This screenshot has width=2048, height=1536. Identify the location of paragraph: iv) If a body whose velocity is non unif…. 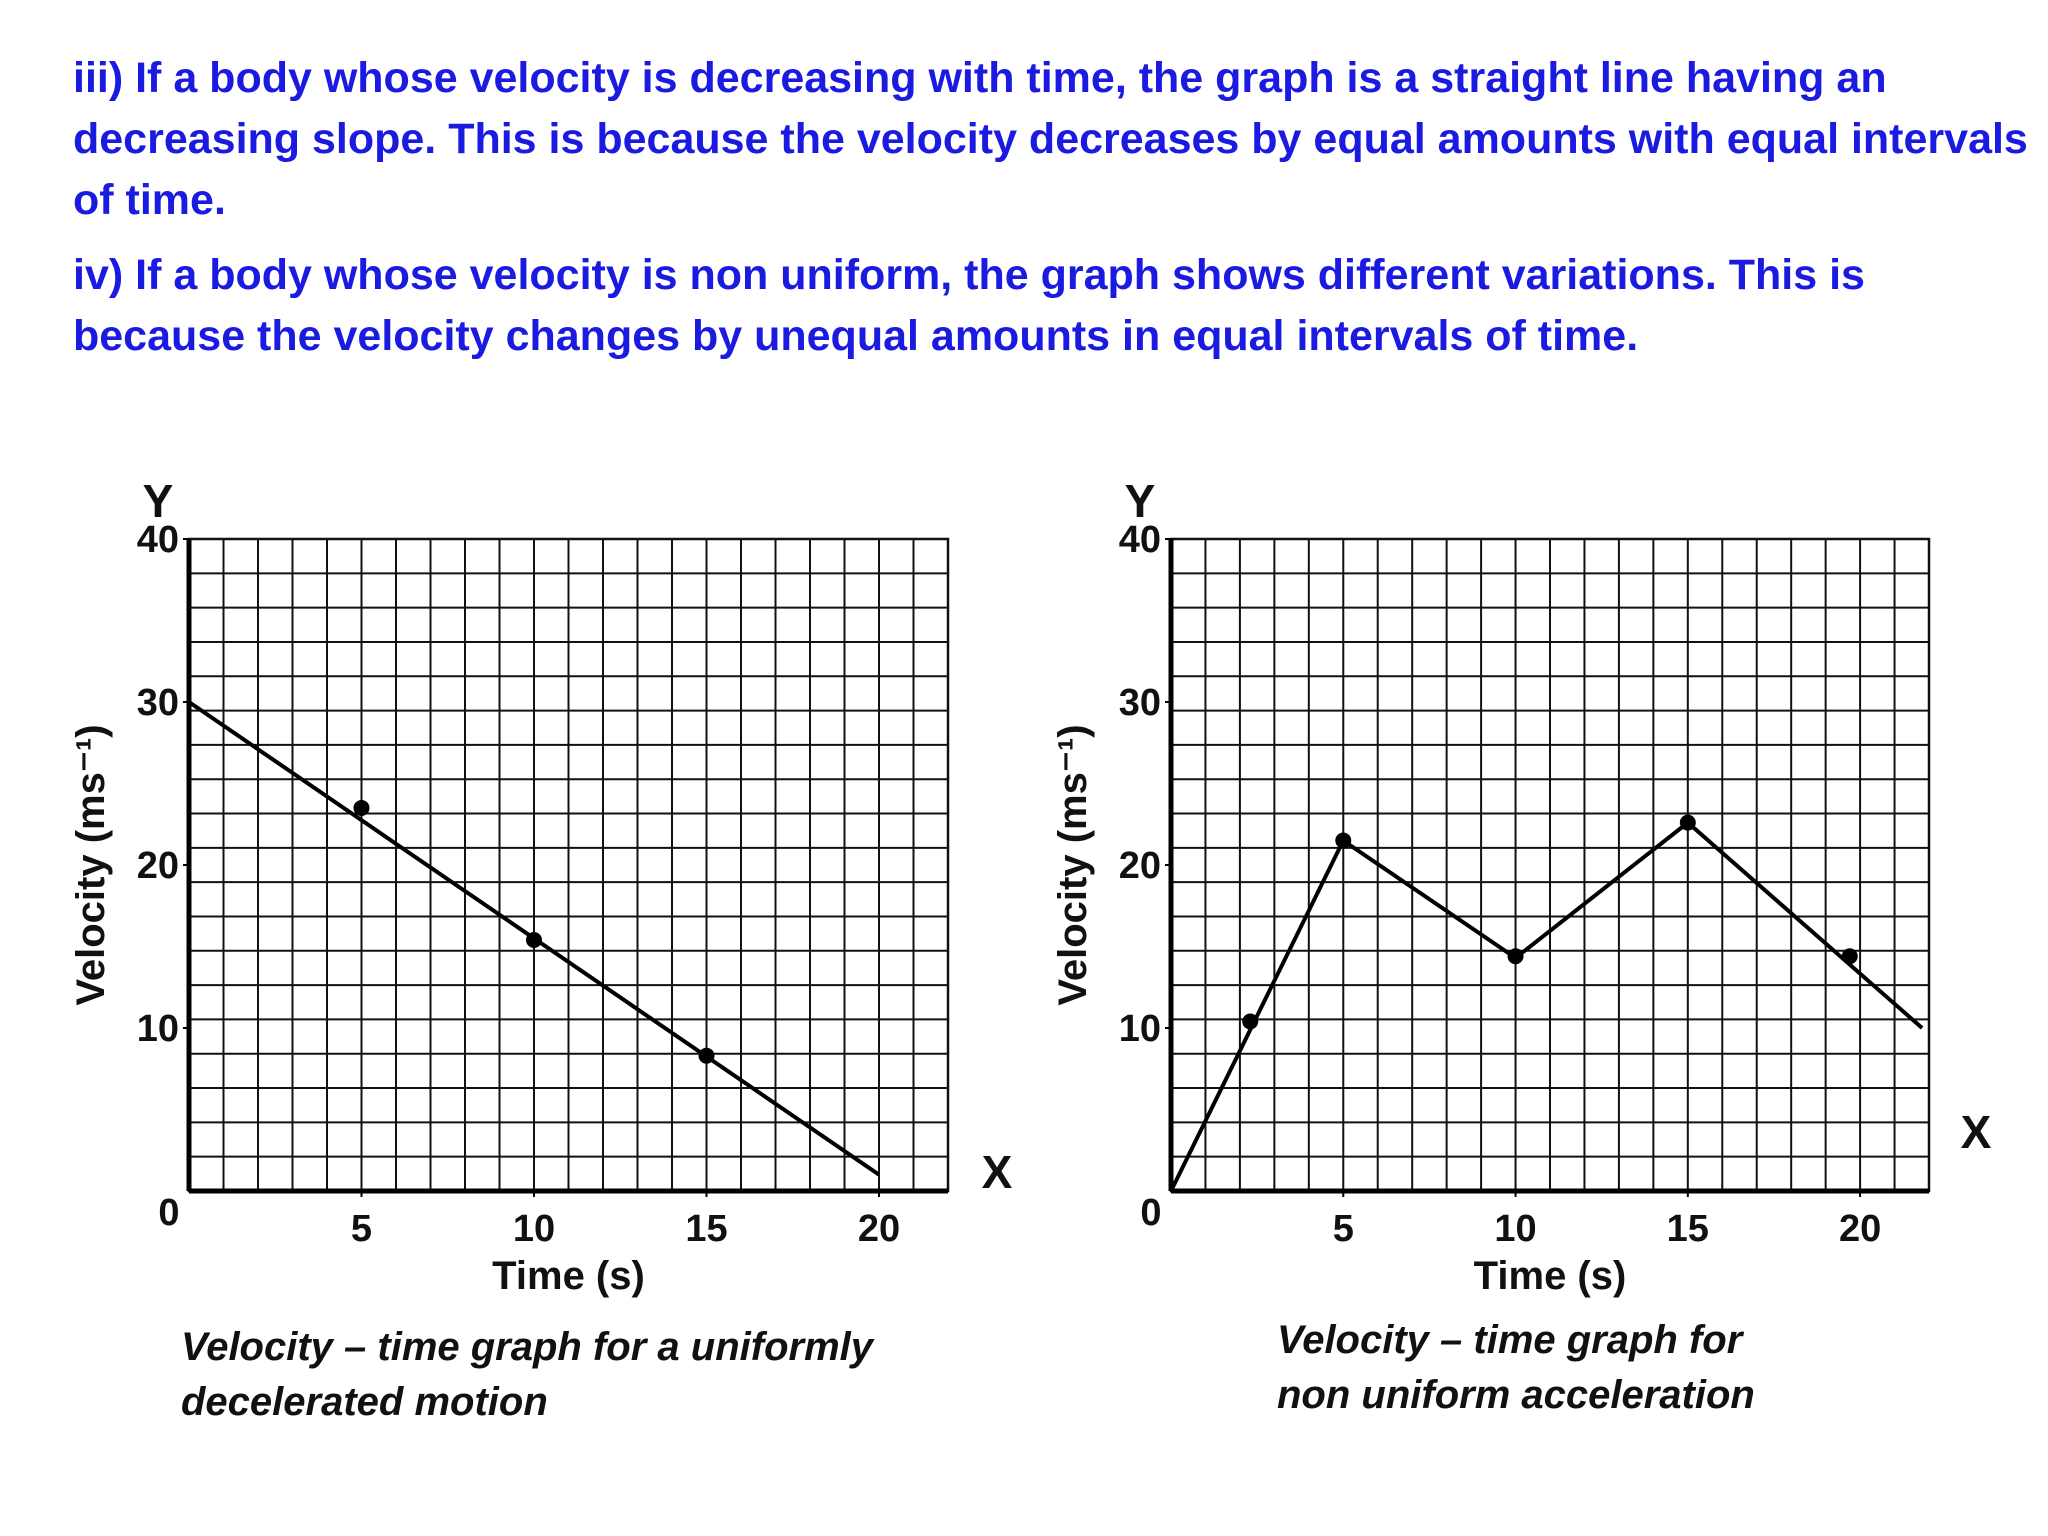
(969, 305).